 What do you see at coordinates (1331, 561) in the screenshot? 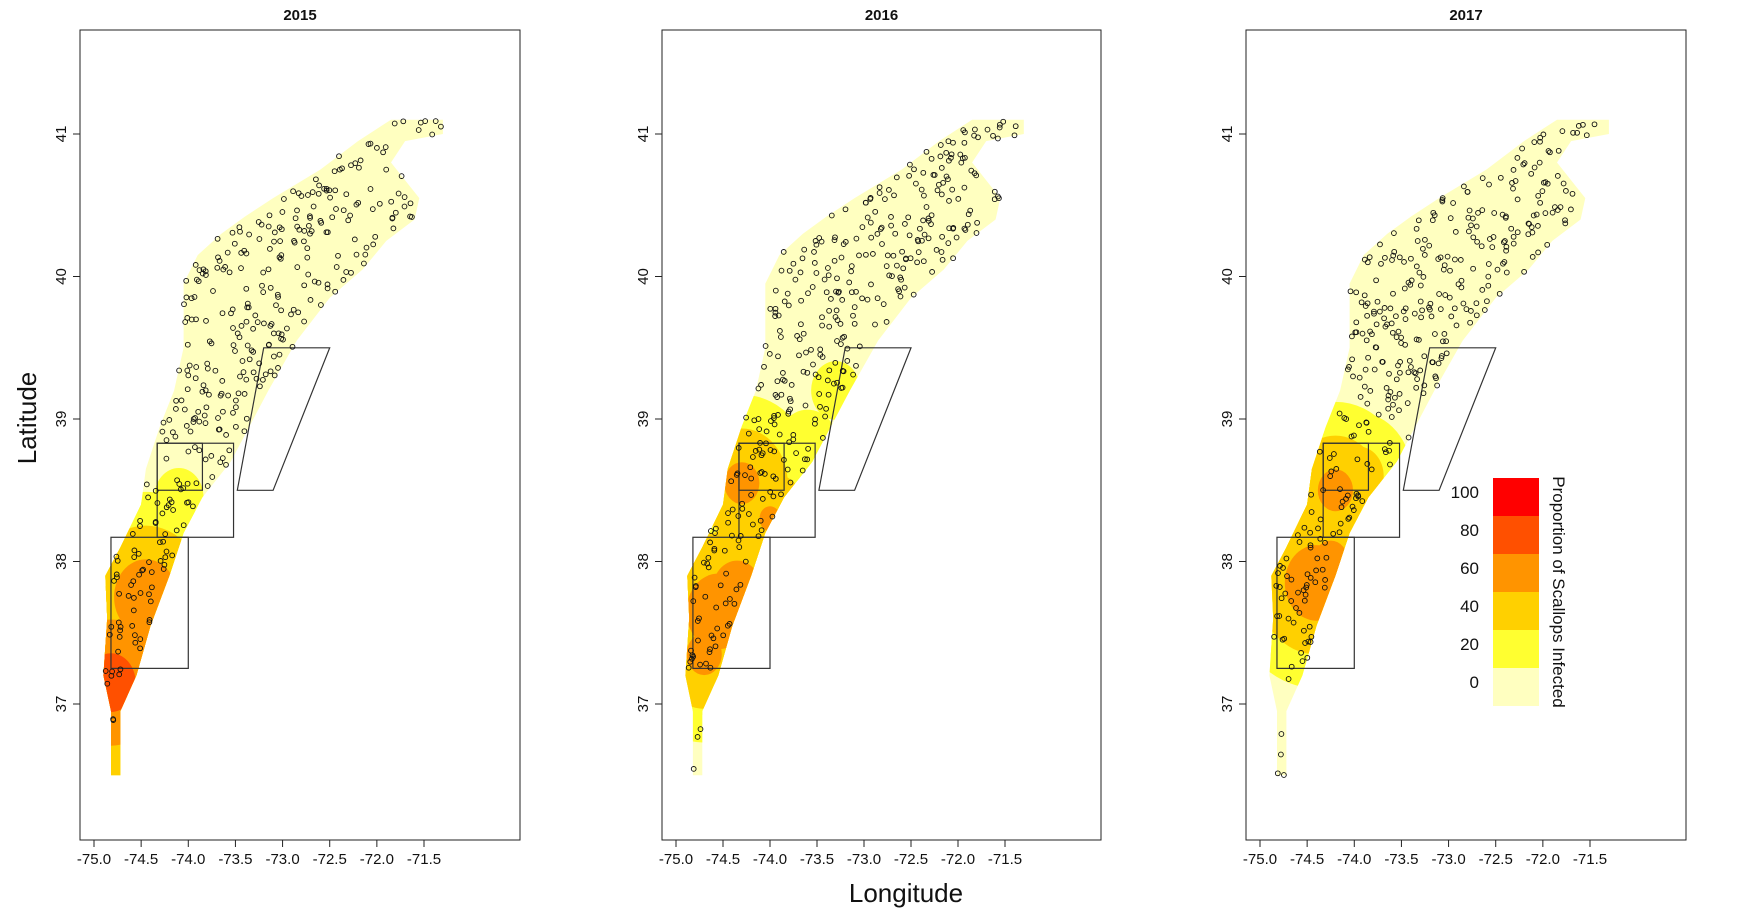
I see `heat-band` at bounding box center [1331, 561].